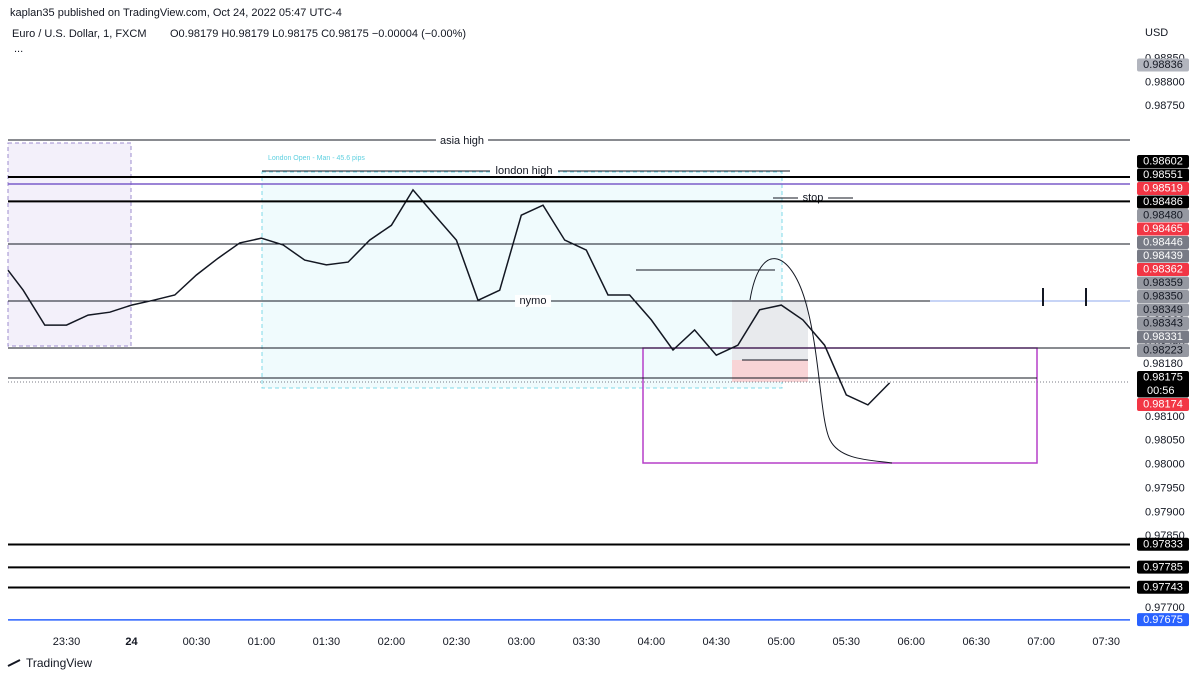  What do you see at coordinates (770, 330) in the screenshot?
I see `entry-zone` at bounding box center [770, 330].